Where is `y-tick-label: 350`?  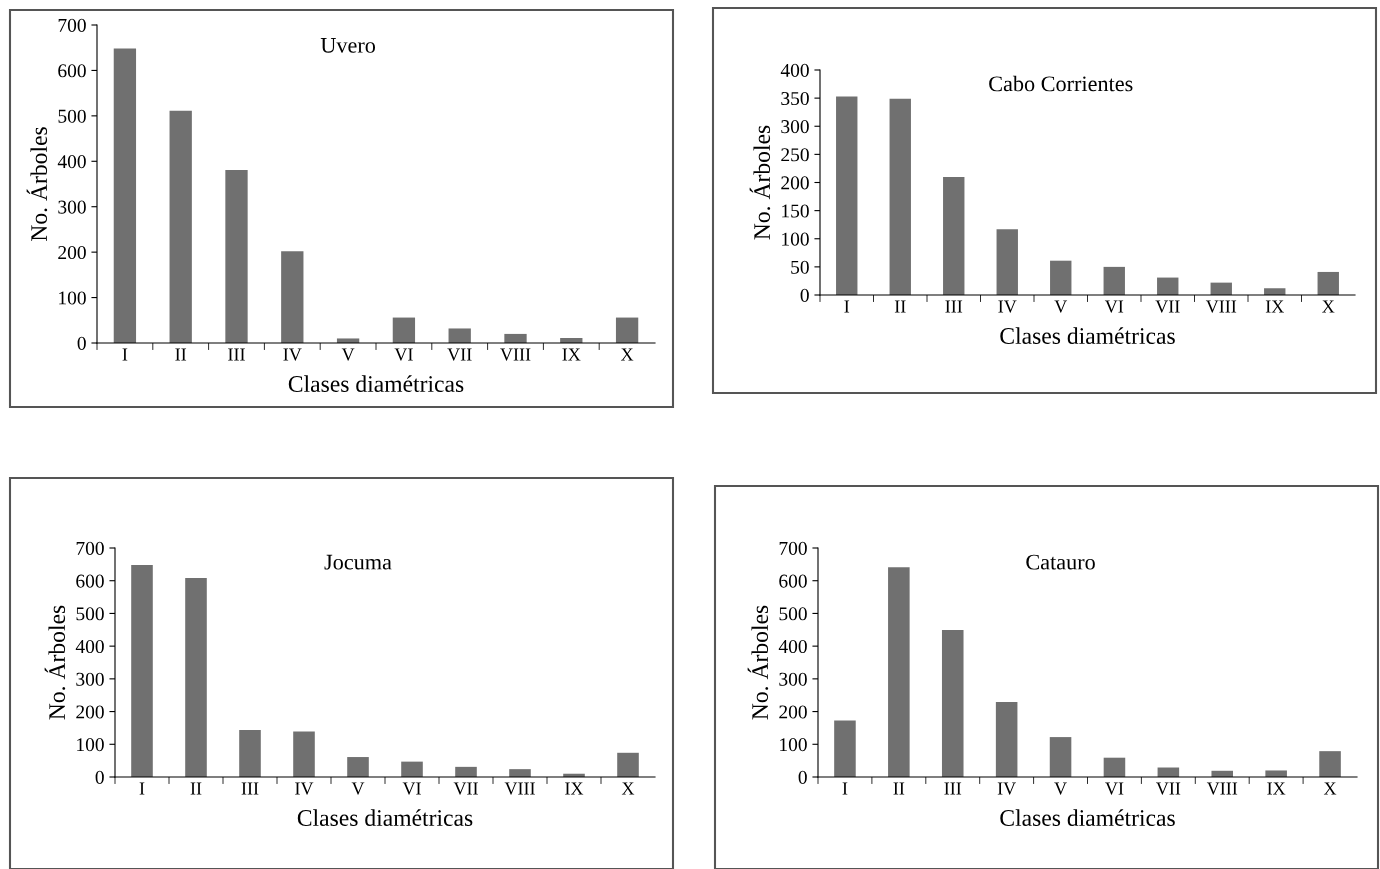
y-tick-label: 350 is located at coordinates (795, 98).